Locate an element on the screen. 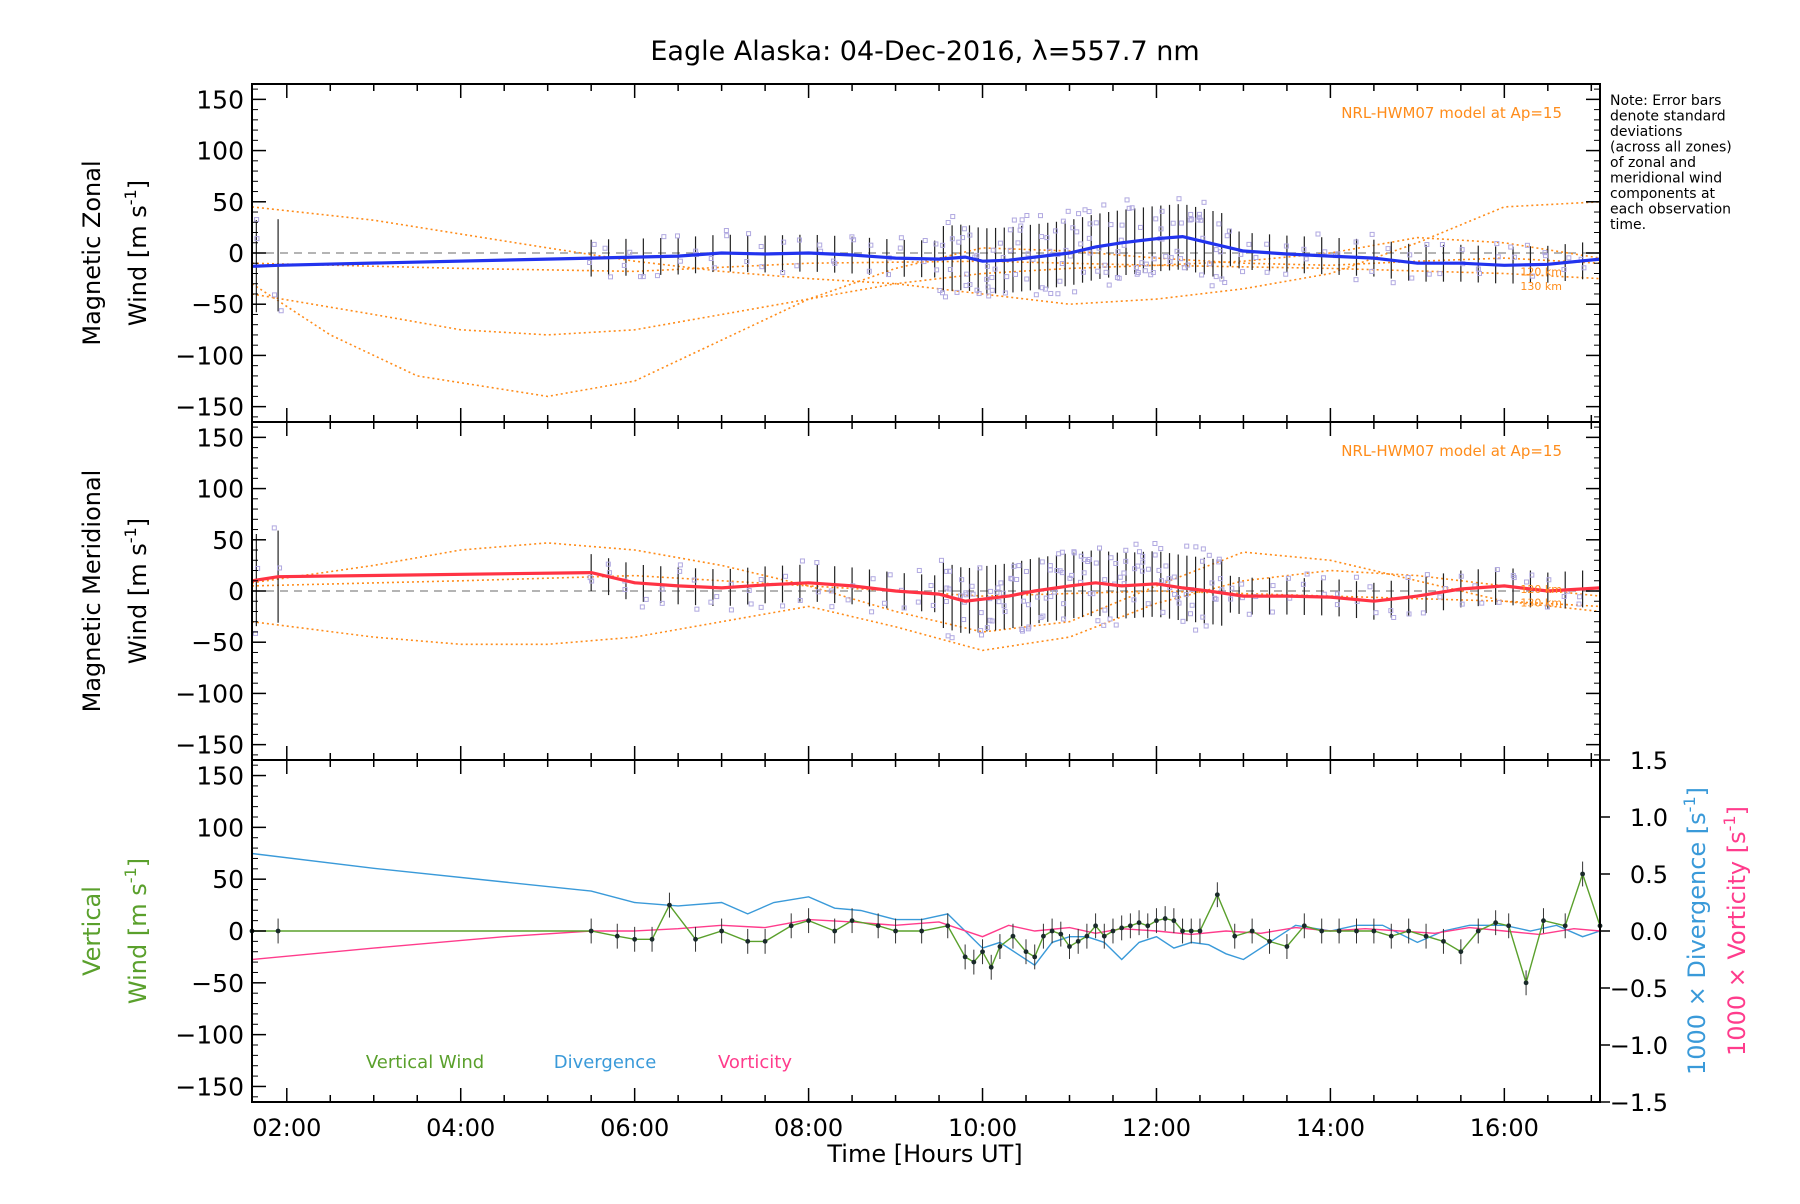  right-axis-label-divergence-text: 1000 × Divergence [s is located at coordinates (1697, 943).